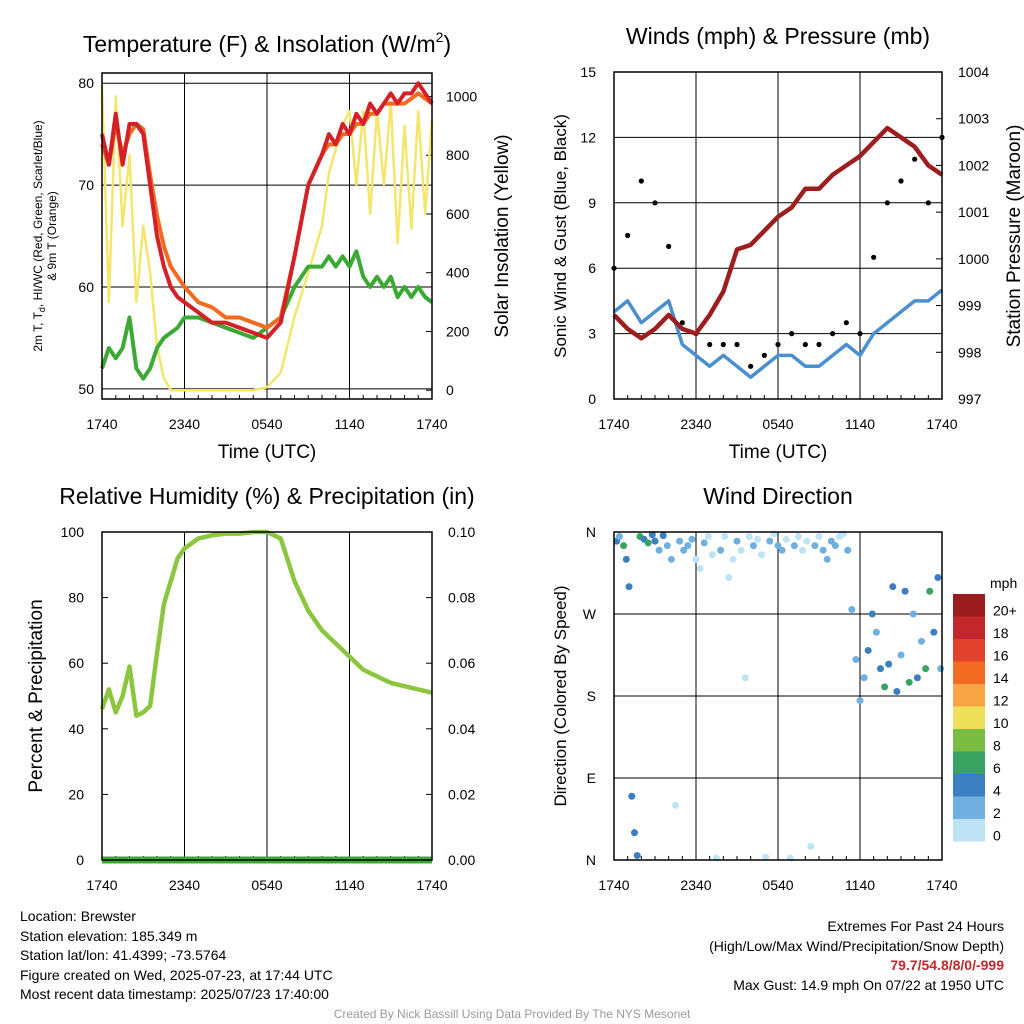  I want to click on y-axis-label: Sonic Wind & Gust (Blue, Black), so click(560, 236).